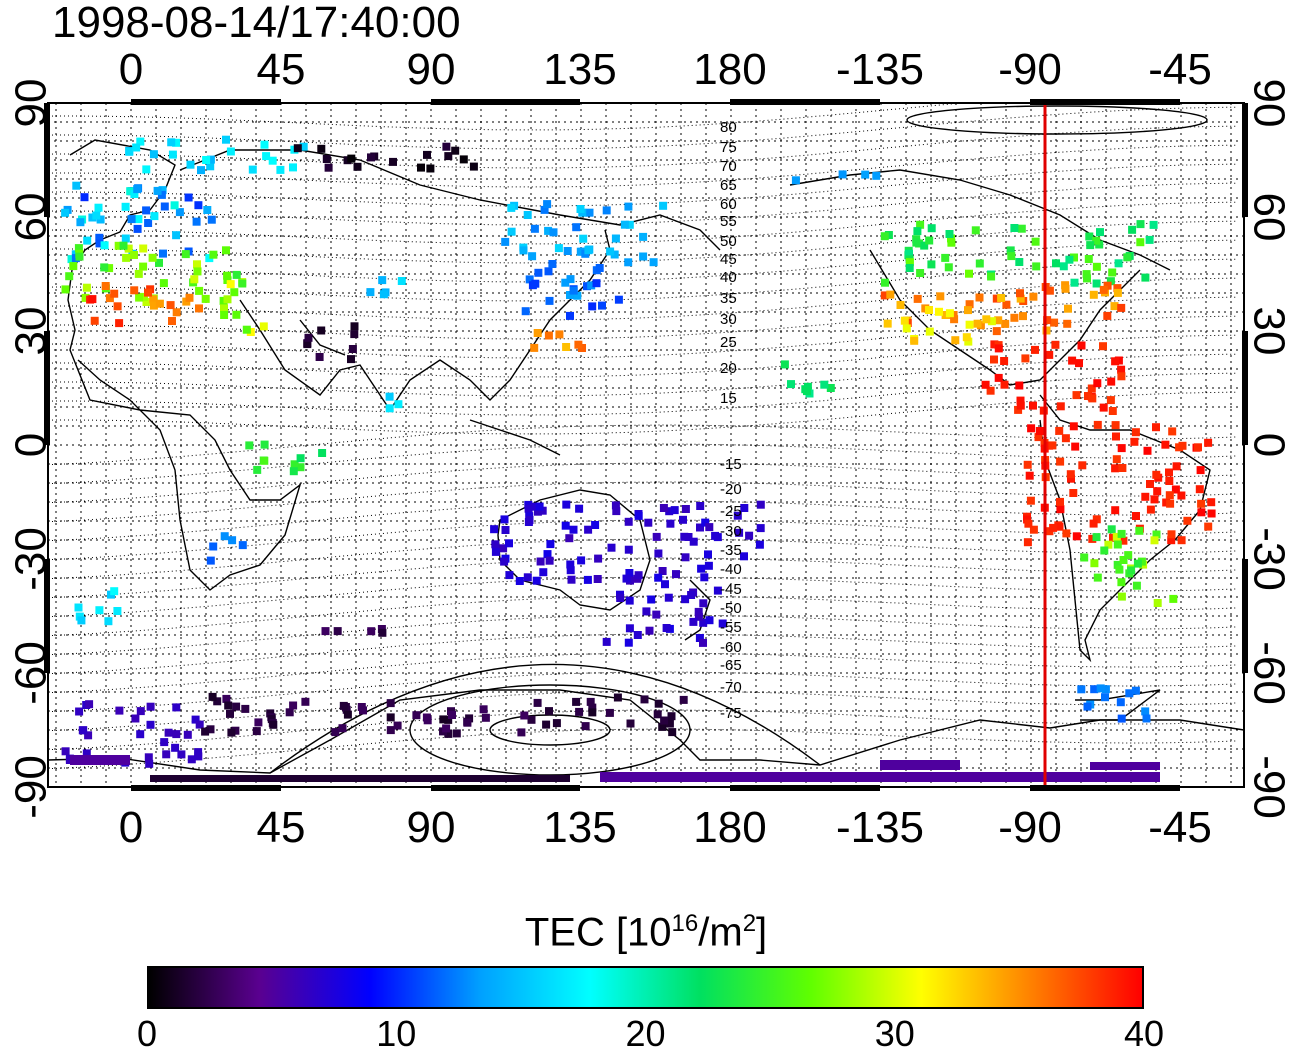 The height and width of the screenshot is (1057, 1292). I want to click on lon-tick-label-top: -135, so click(880, 69).